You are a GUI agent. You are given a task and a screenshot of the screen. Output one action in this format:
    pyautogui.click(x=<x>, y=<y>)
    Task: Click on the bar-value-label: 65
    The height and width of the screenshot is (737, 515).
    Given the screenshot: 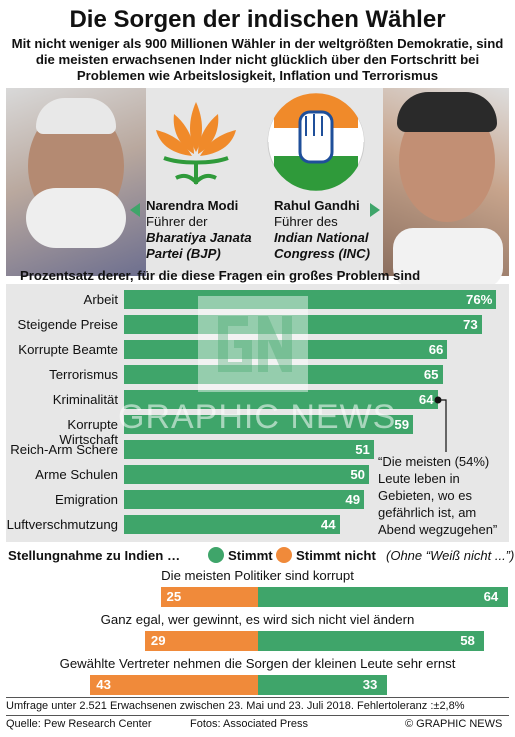 What is the action you would take?
    pyautogui.click(x=431, y=374)
    